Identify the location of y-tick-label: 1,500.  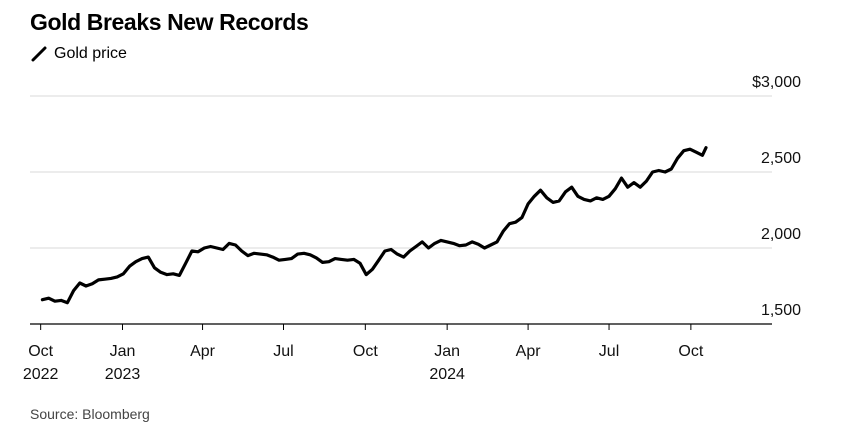
(781, 310).